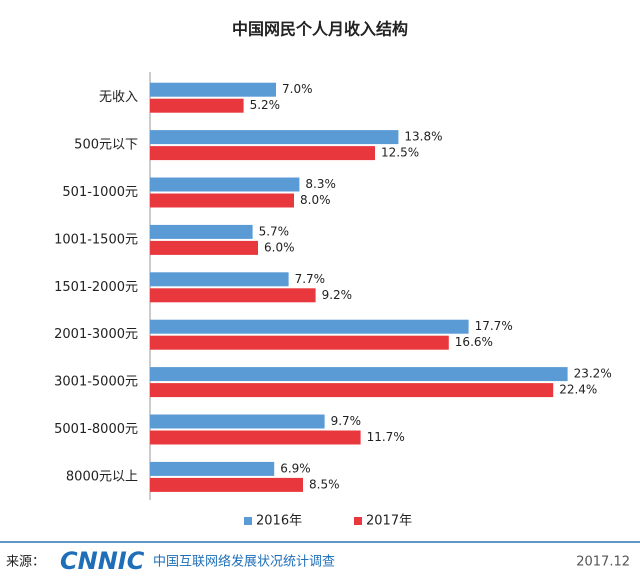  What do you see at coordinates (320, 29) in the screenshot?
I see `chart-title: 中国网民个人月收入结构` at bounding box center [320, 29].